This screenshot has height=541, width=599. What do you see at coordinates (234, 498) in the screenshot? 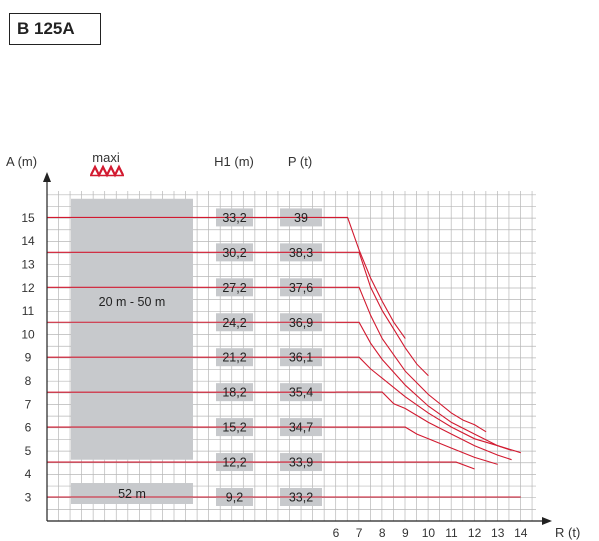
I see `h1-value: 9,2` at bounding box center [234, 498].